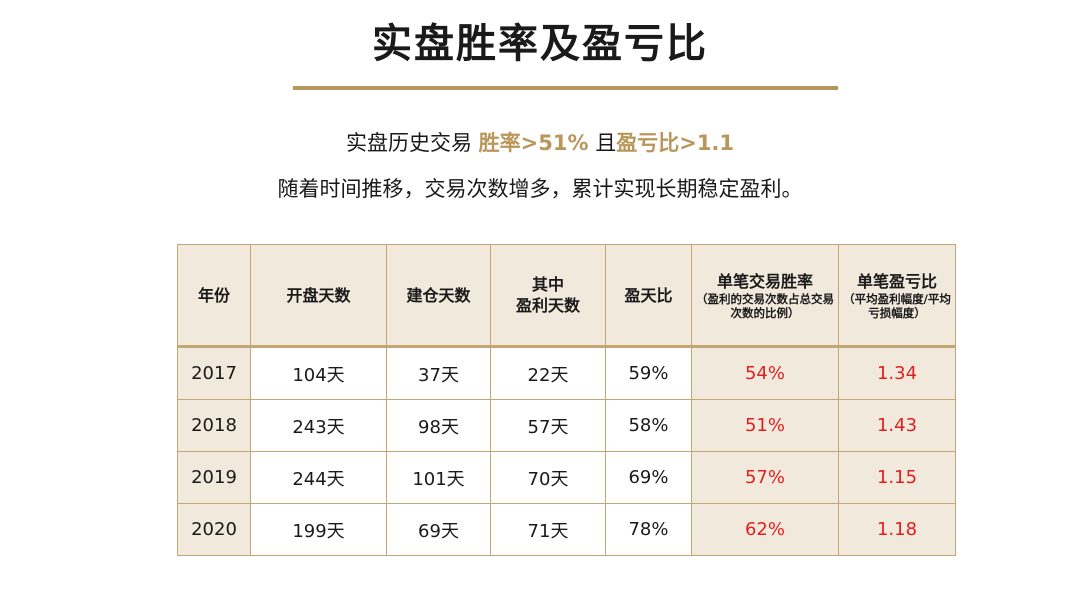  Describe the element at coordinates (548, 373) in the screenshot. I see `cell-profit-days: 22天` at that location.